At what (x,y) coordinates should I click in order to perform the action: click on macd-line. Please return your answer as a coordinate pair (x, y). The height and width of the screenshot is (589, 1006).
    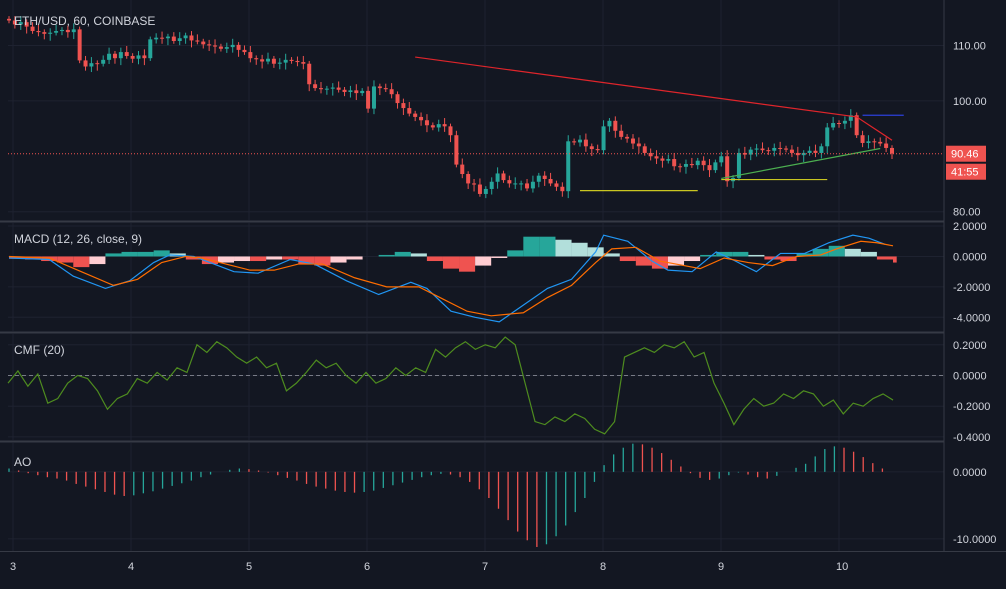
    Looking at the image, I should click on (447, 278).